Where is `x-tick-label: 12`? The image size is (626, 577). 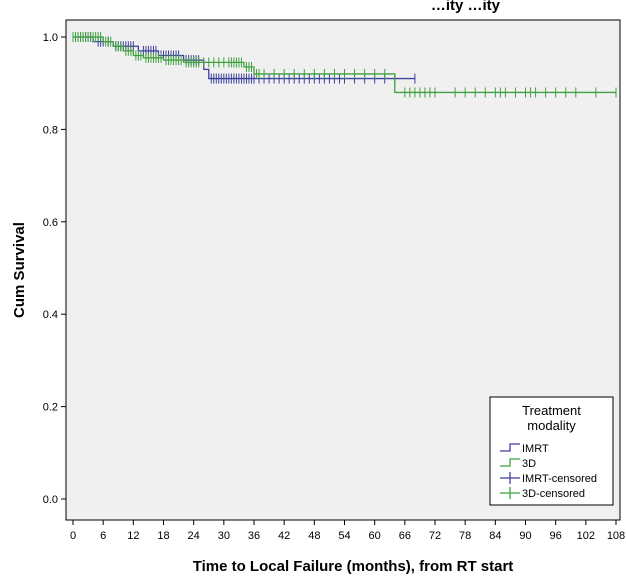 x-tick-label: 12 is located at coordinates (133, 536).